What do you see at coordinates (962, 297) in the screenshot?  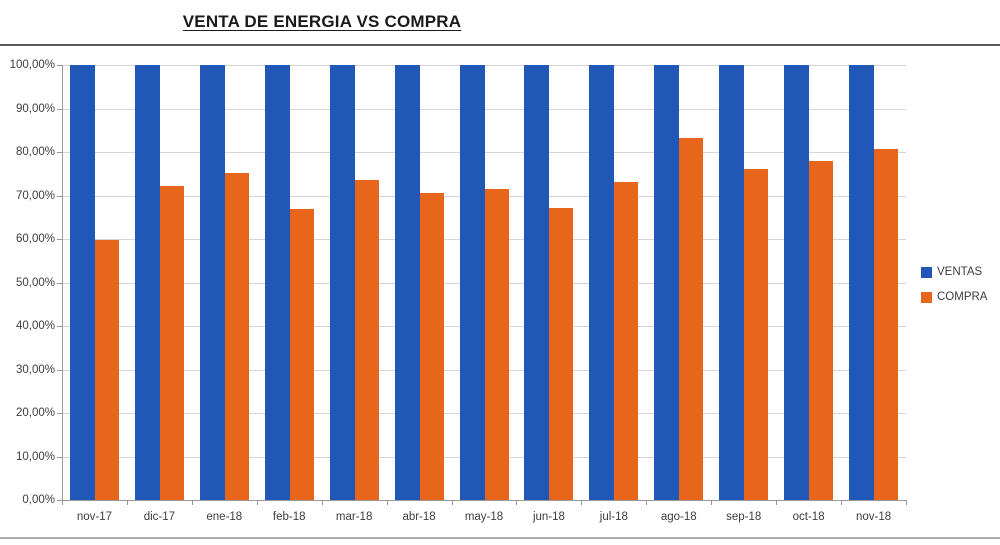 I see `legend-label-compra: COMPRA` at bounding box center [962, 297].